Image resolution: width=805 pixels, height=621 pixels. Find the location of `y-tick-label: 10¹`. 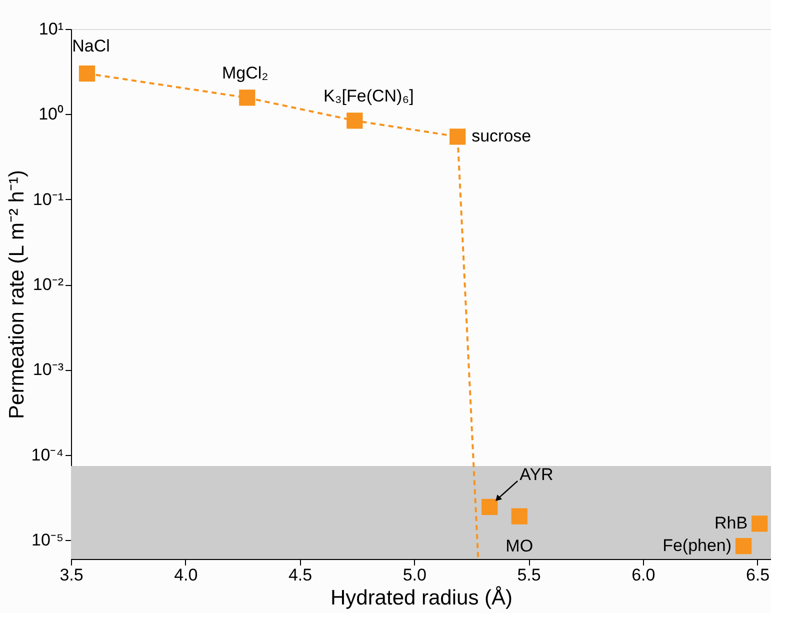

y-tick-label: 10¹ is located at coordinates (51, 29).